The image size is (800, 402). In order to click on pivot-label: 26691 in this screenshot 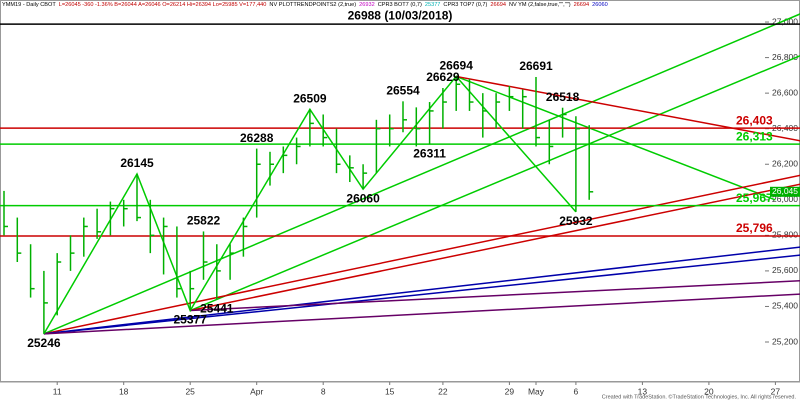, I will do `click(536, 66)`.